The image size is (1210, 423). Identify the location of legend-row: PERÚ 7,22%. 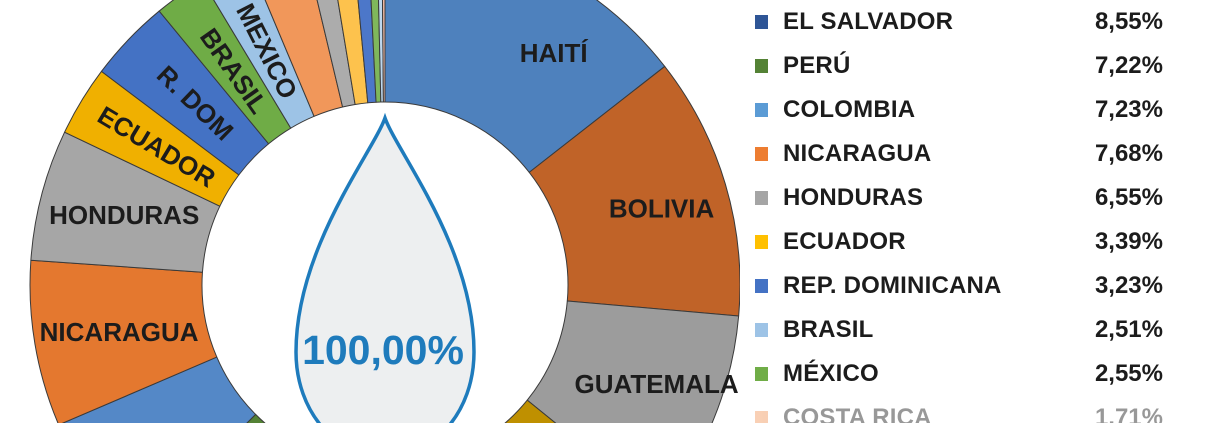
(975, 66).